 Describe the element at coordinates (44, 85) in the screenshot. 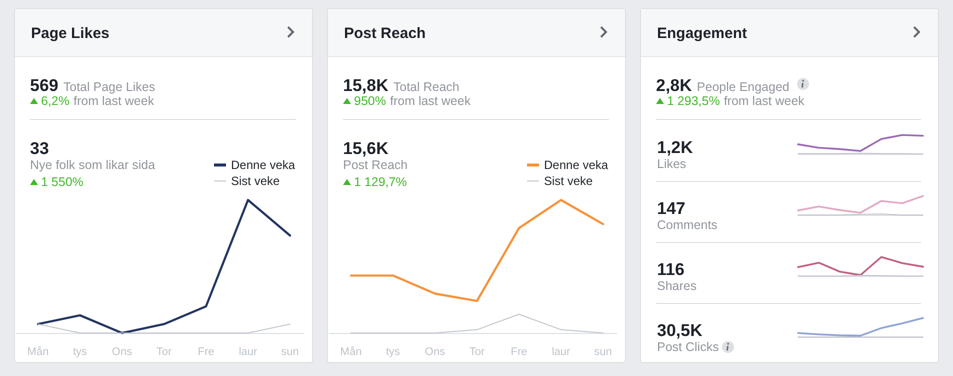

I see `text: 569` at that location.